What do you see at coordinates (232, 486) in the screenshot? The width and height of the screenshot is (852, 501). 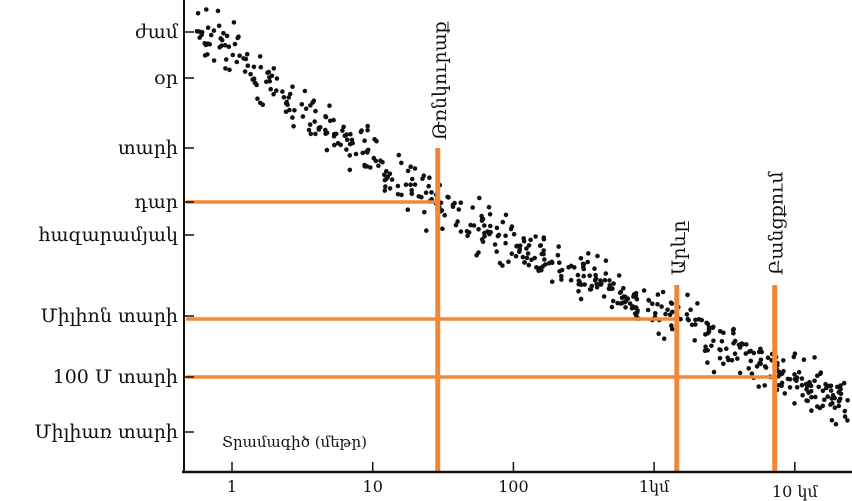 I see `x-tick-label: 1` at bounding box center [232, 486].